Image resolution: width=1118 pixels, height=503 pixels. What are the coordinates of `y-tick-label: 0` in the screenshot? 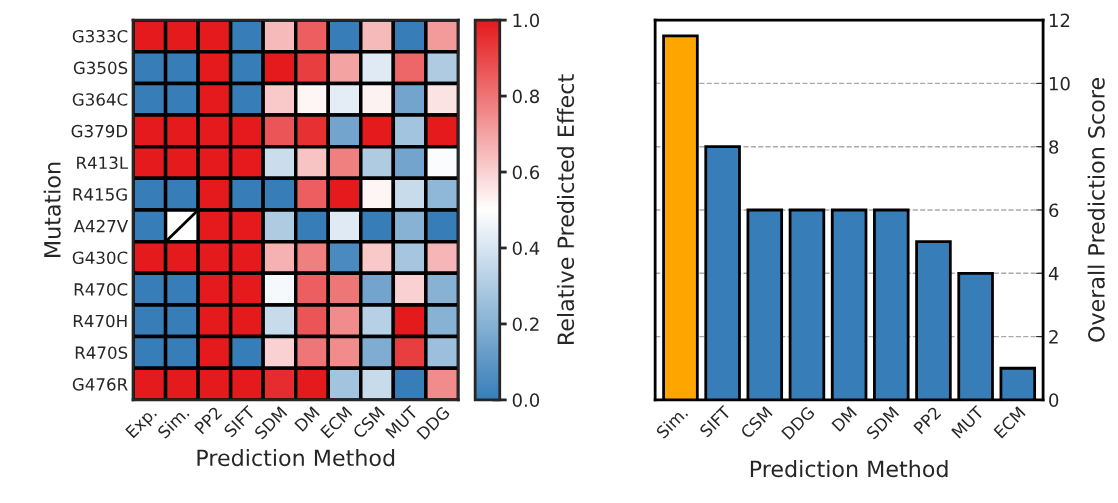 It's located at (1054, 400).